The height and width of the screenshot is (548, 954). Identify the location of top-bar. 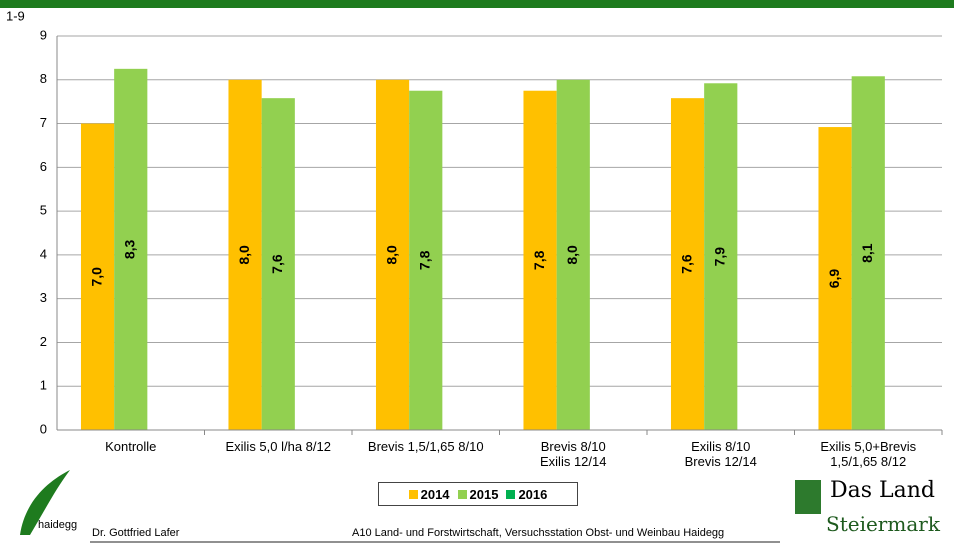
(477, 4).